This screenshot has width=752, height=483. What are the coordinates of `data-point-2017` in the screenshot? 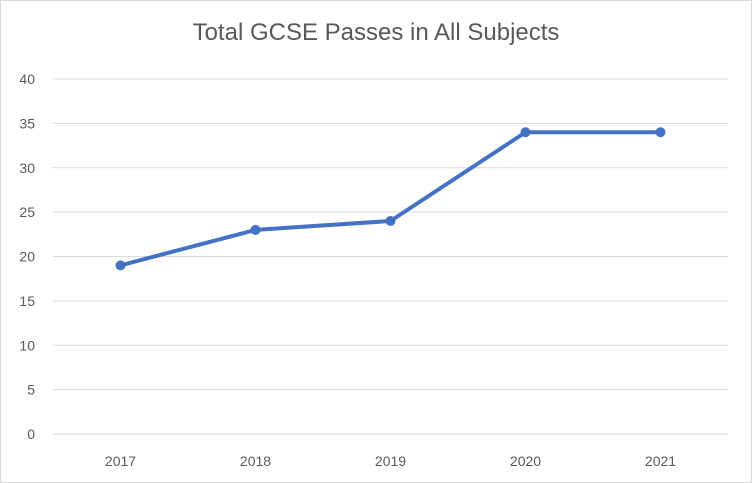 It's located at (120, 265).